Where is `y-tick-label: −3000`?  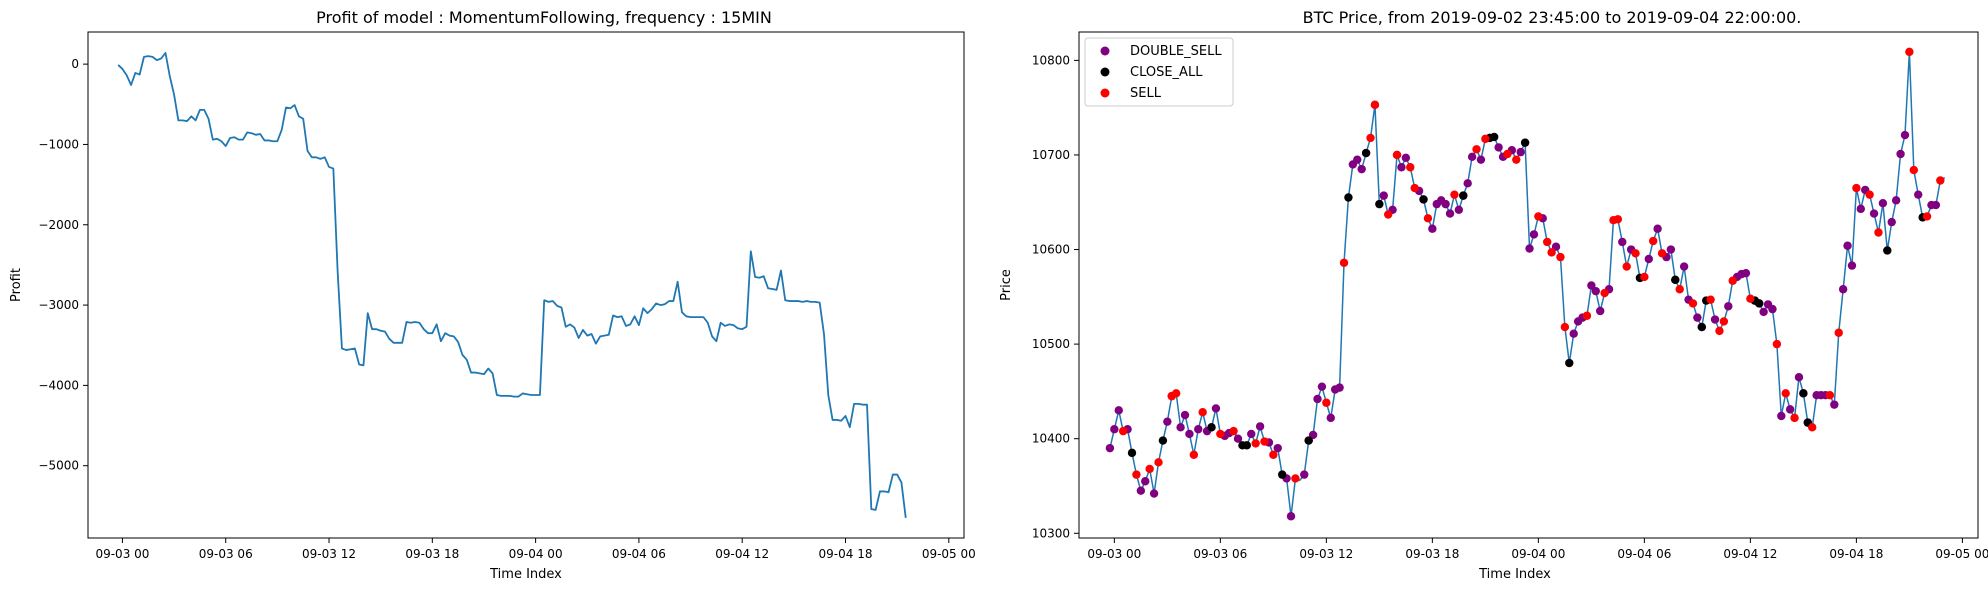
y-tick-label: −3000 is located at coordinates (58, 305).